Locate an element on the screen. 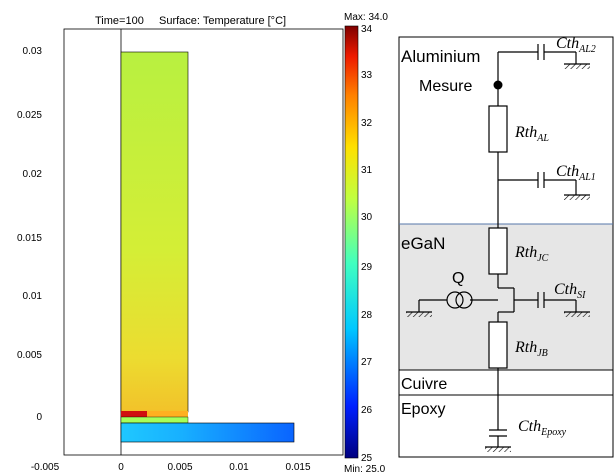  colorbar-tick-label: 27 is located at coordinates (367, 362).